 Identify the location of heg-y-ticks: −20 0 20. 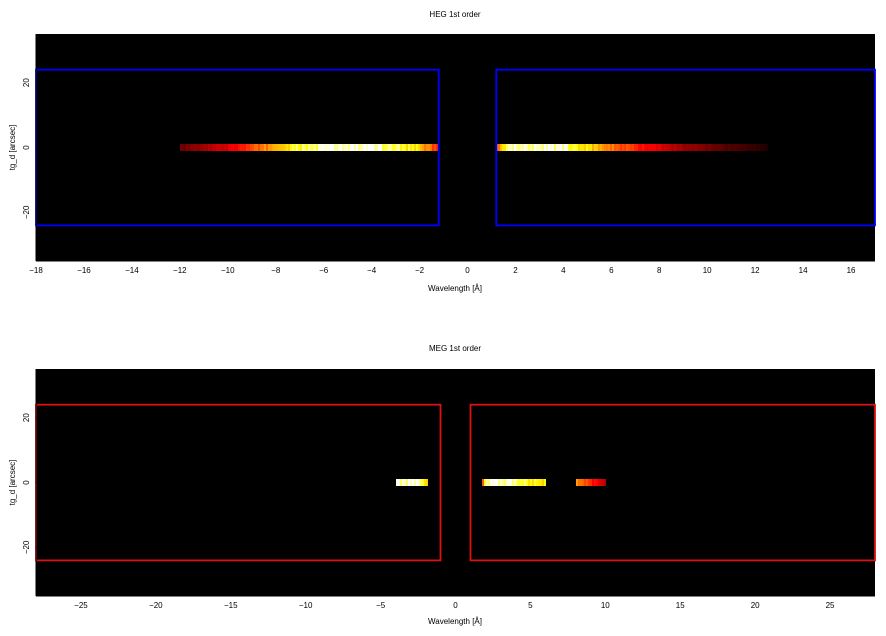
(31, 148).